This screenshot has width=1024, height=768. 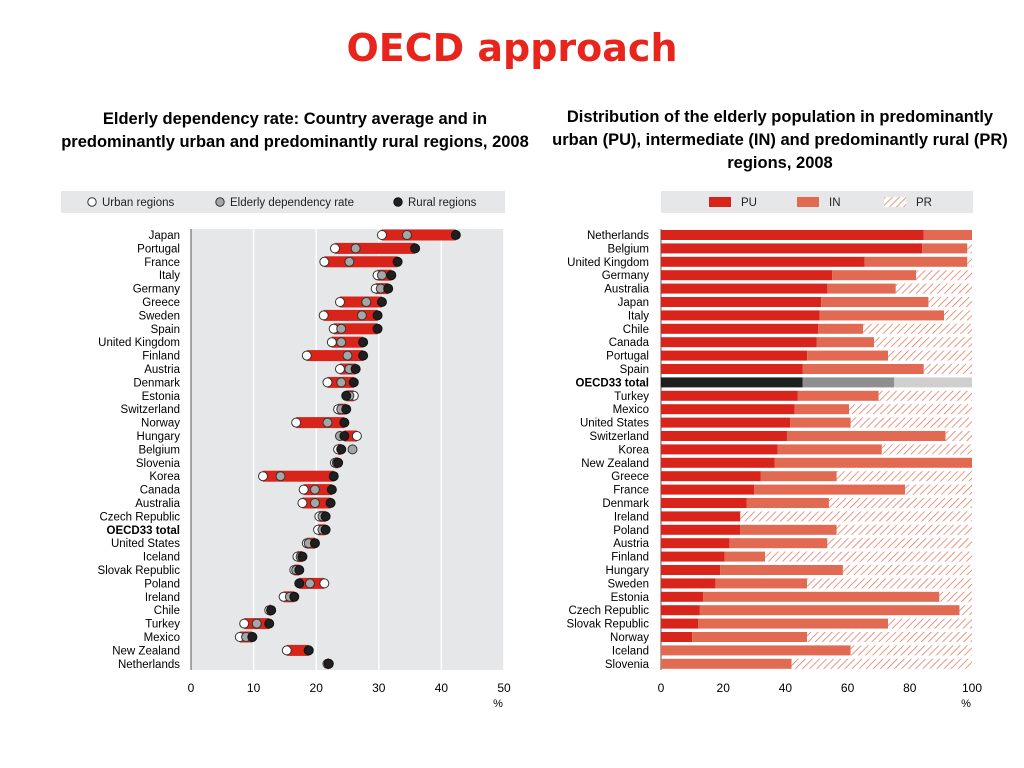 I want to click on country-label: Denmark, so click(x=156, y=383).